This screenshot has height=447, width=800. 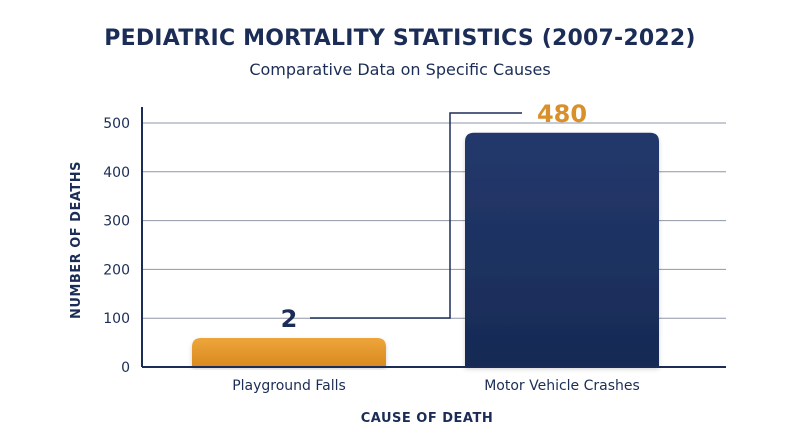 I want to click on y-tick-label: 400, so click(x=116, y=173).